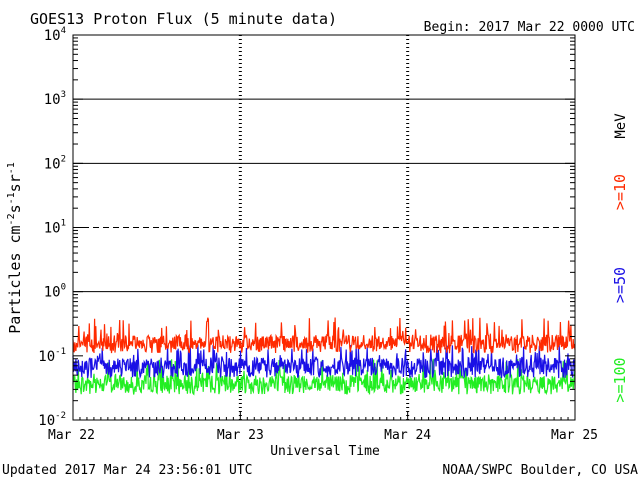 This screenshot has width=640, height=480. Describe the element at coordinates (127, 470) in the screenshot. I see `updated-timestamp: Updated 2017 Mar 24 23:56:01 UTC` at that location.